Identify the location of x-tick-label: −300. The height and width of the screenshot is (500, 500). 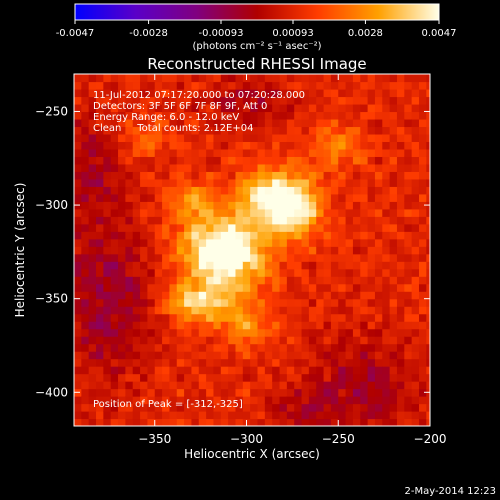
(246, 439).